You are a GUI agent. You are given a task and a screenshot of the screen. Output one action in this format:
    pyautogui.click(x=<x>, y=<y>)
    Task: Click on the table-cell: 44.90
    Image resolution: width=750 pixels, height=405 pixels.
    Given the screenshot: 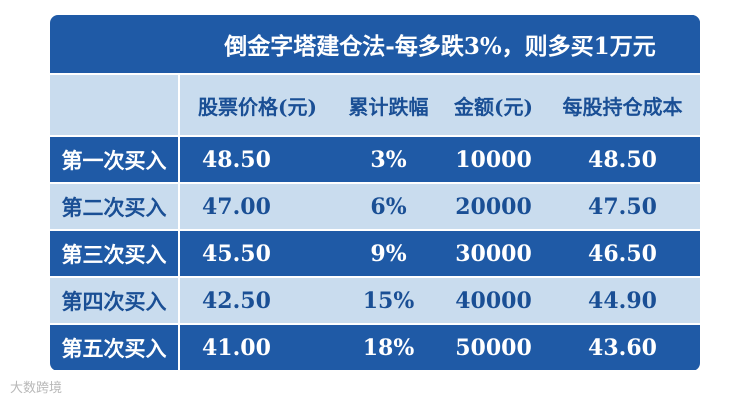 What is the action you would take?
    pyautogui.click(x=622, y=300)
    